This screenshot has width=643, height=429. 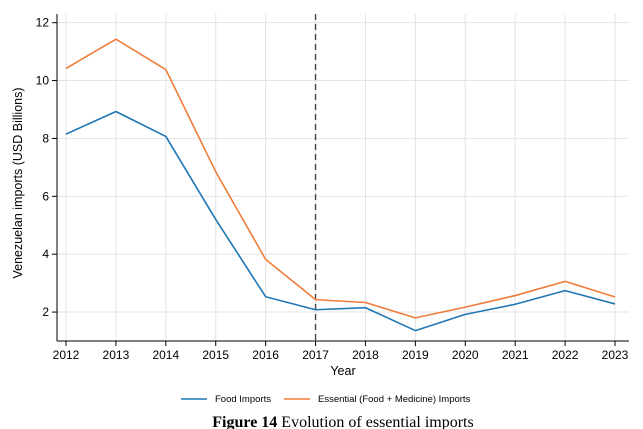 What do you see at coordinates (465, 355) in the screenshot?
I see `x-tick-label: 2020` at bounding box center [465, 355].